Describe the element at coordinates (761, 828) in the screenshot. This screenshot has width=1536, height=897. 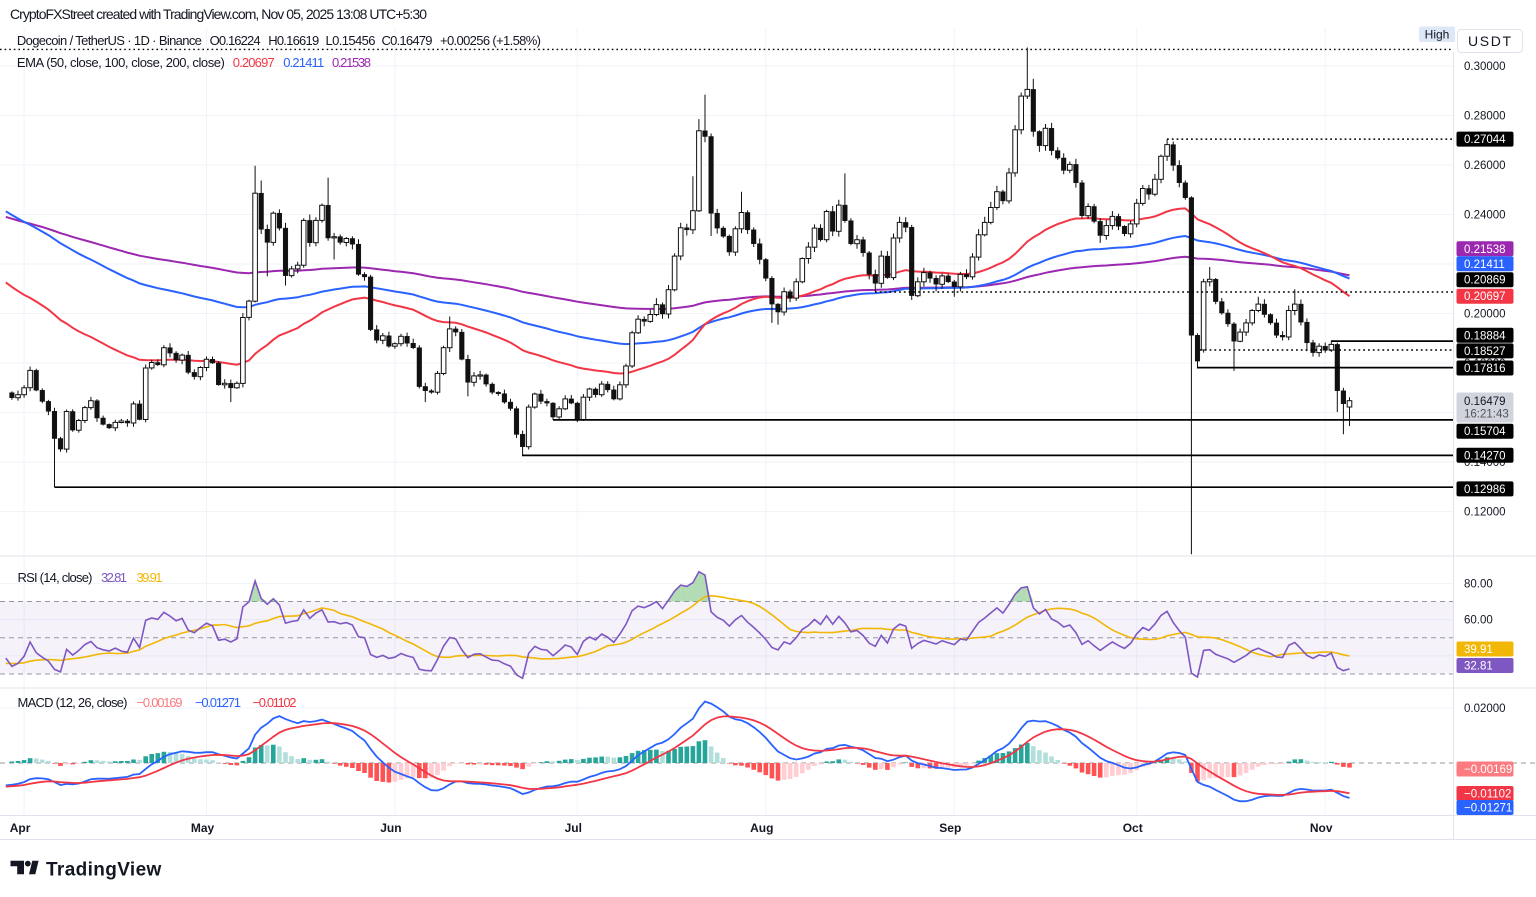
I see `svg-text: Aug` at that location.